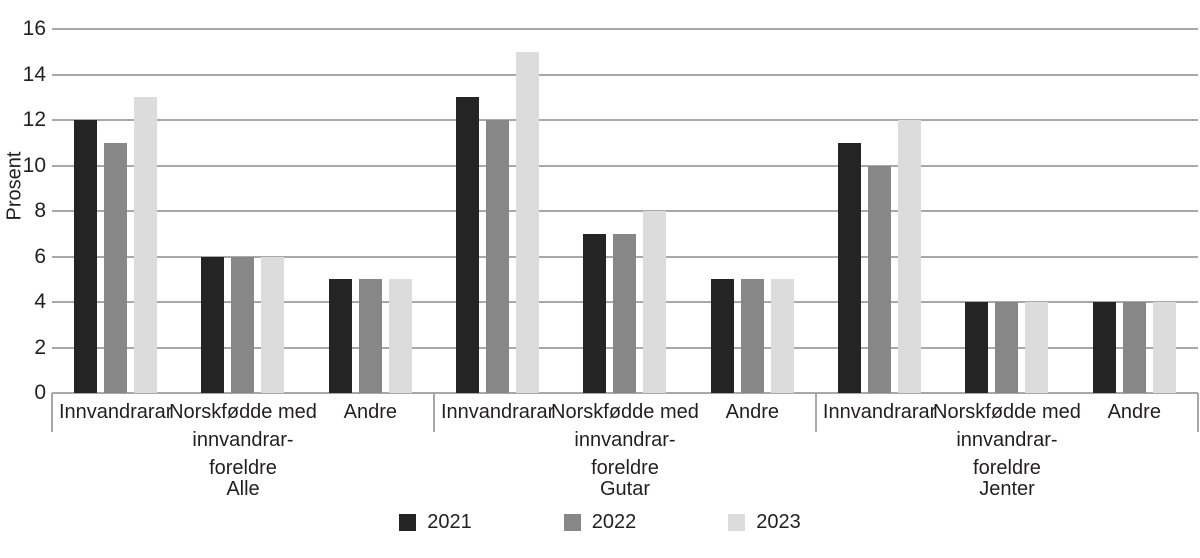 This screenshot has height=558, width=1200. What do you see at coordinates (34, 74) in the screenshot?
I see `y-axis-tick-label: 14` at bounding box center [34, 74].